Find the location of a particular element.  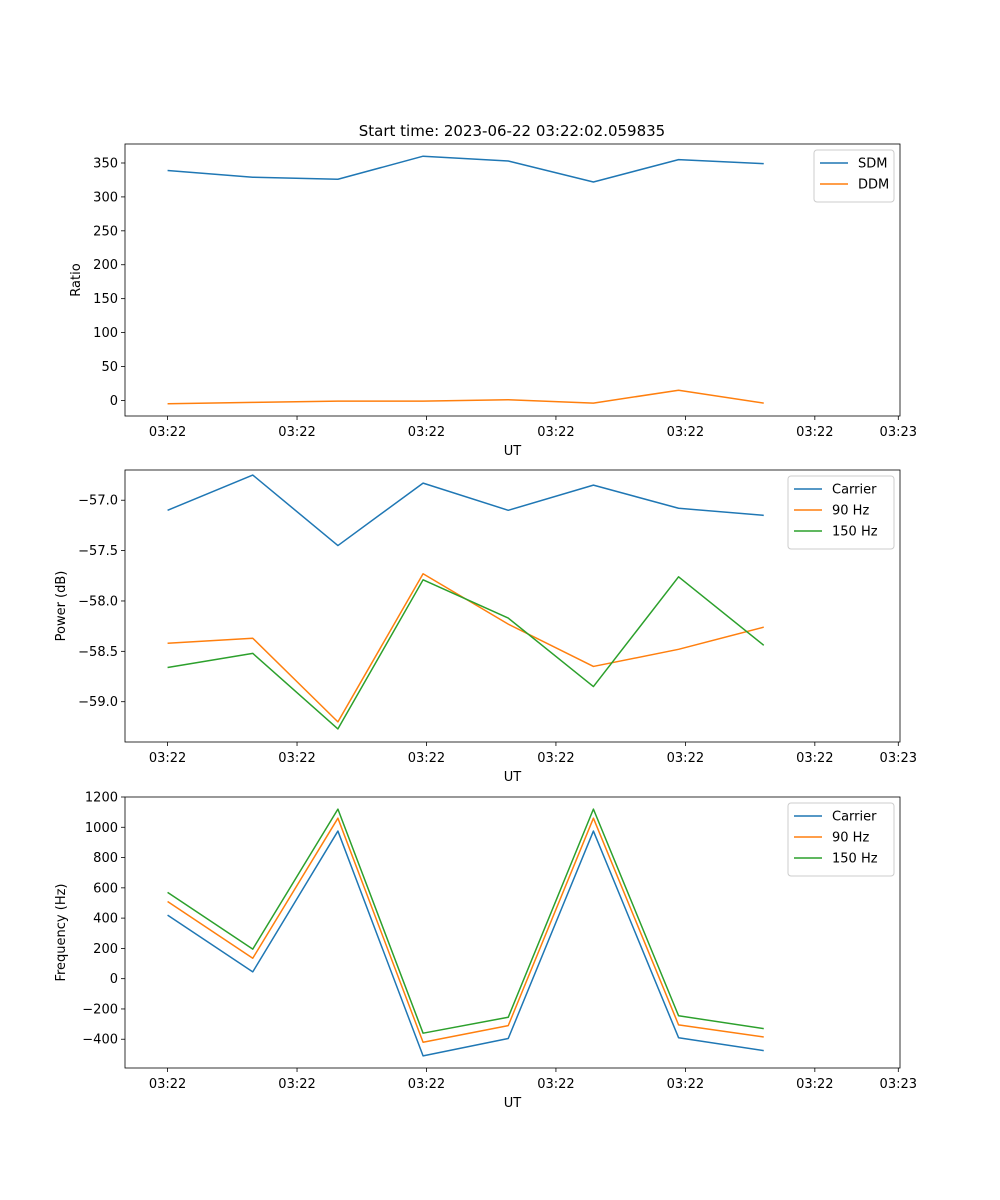

y-tick-label: 400 is located at coordinates (105, 919).